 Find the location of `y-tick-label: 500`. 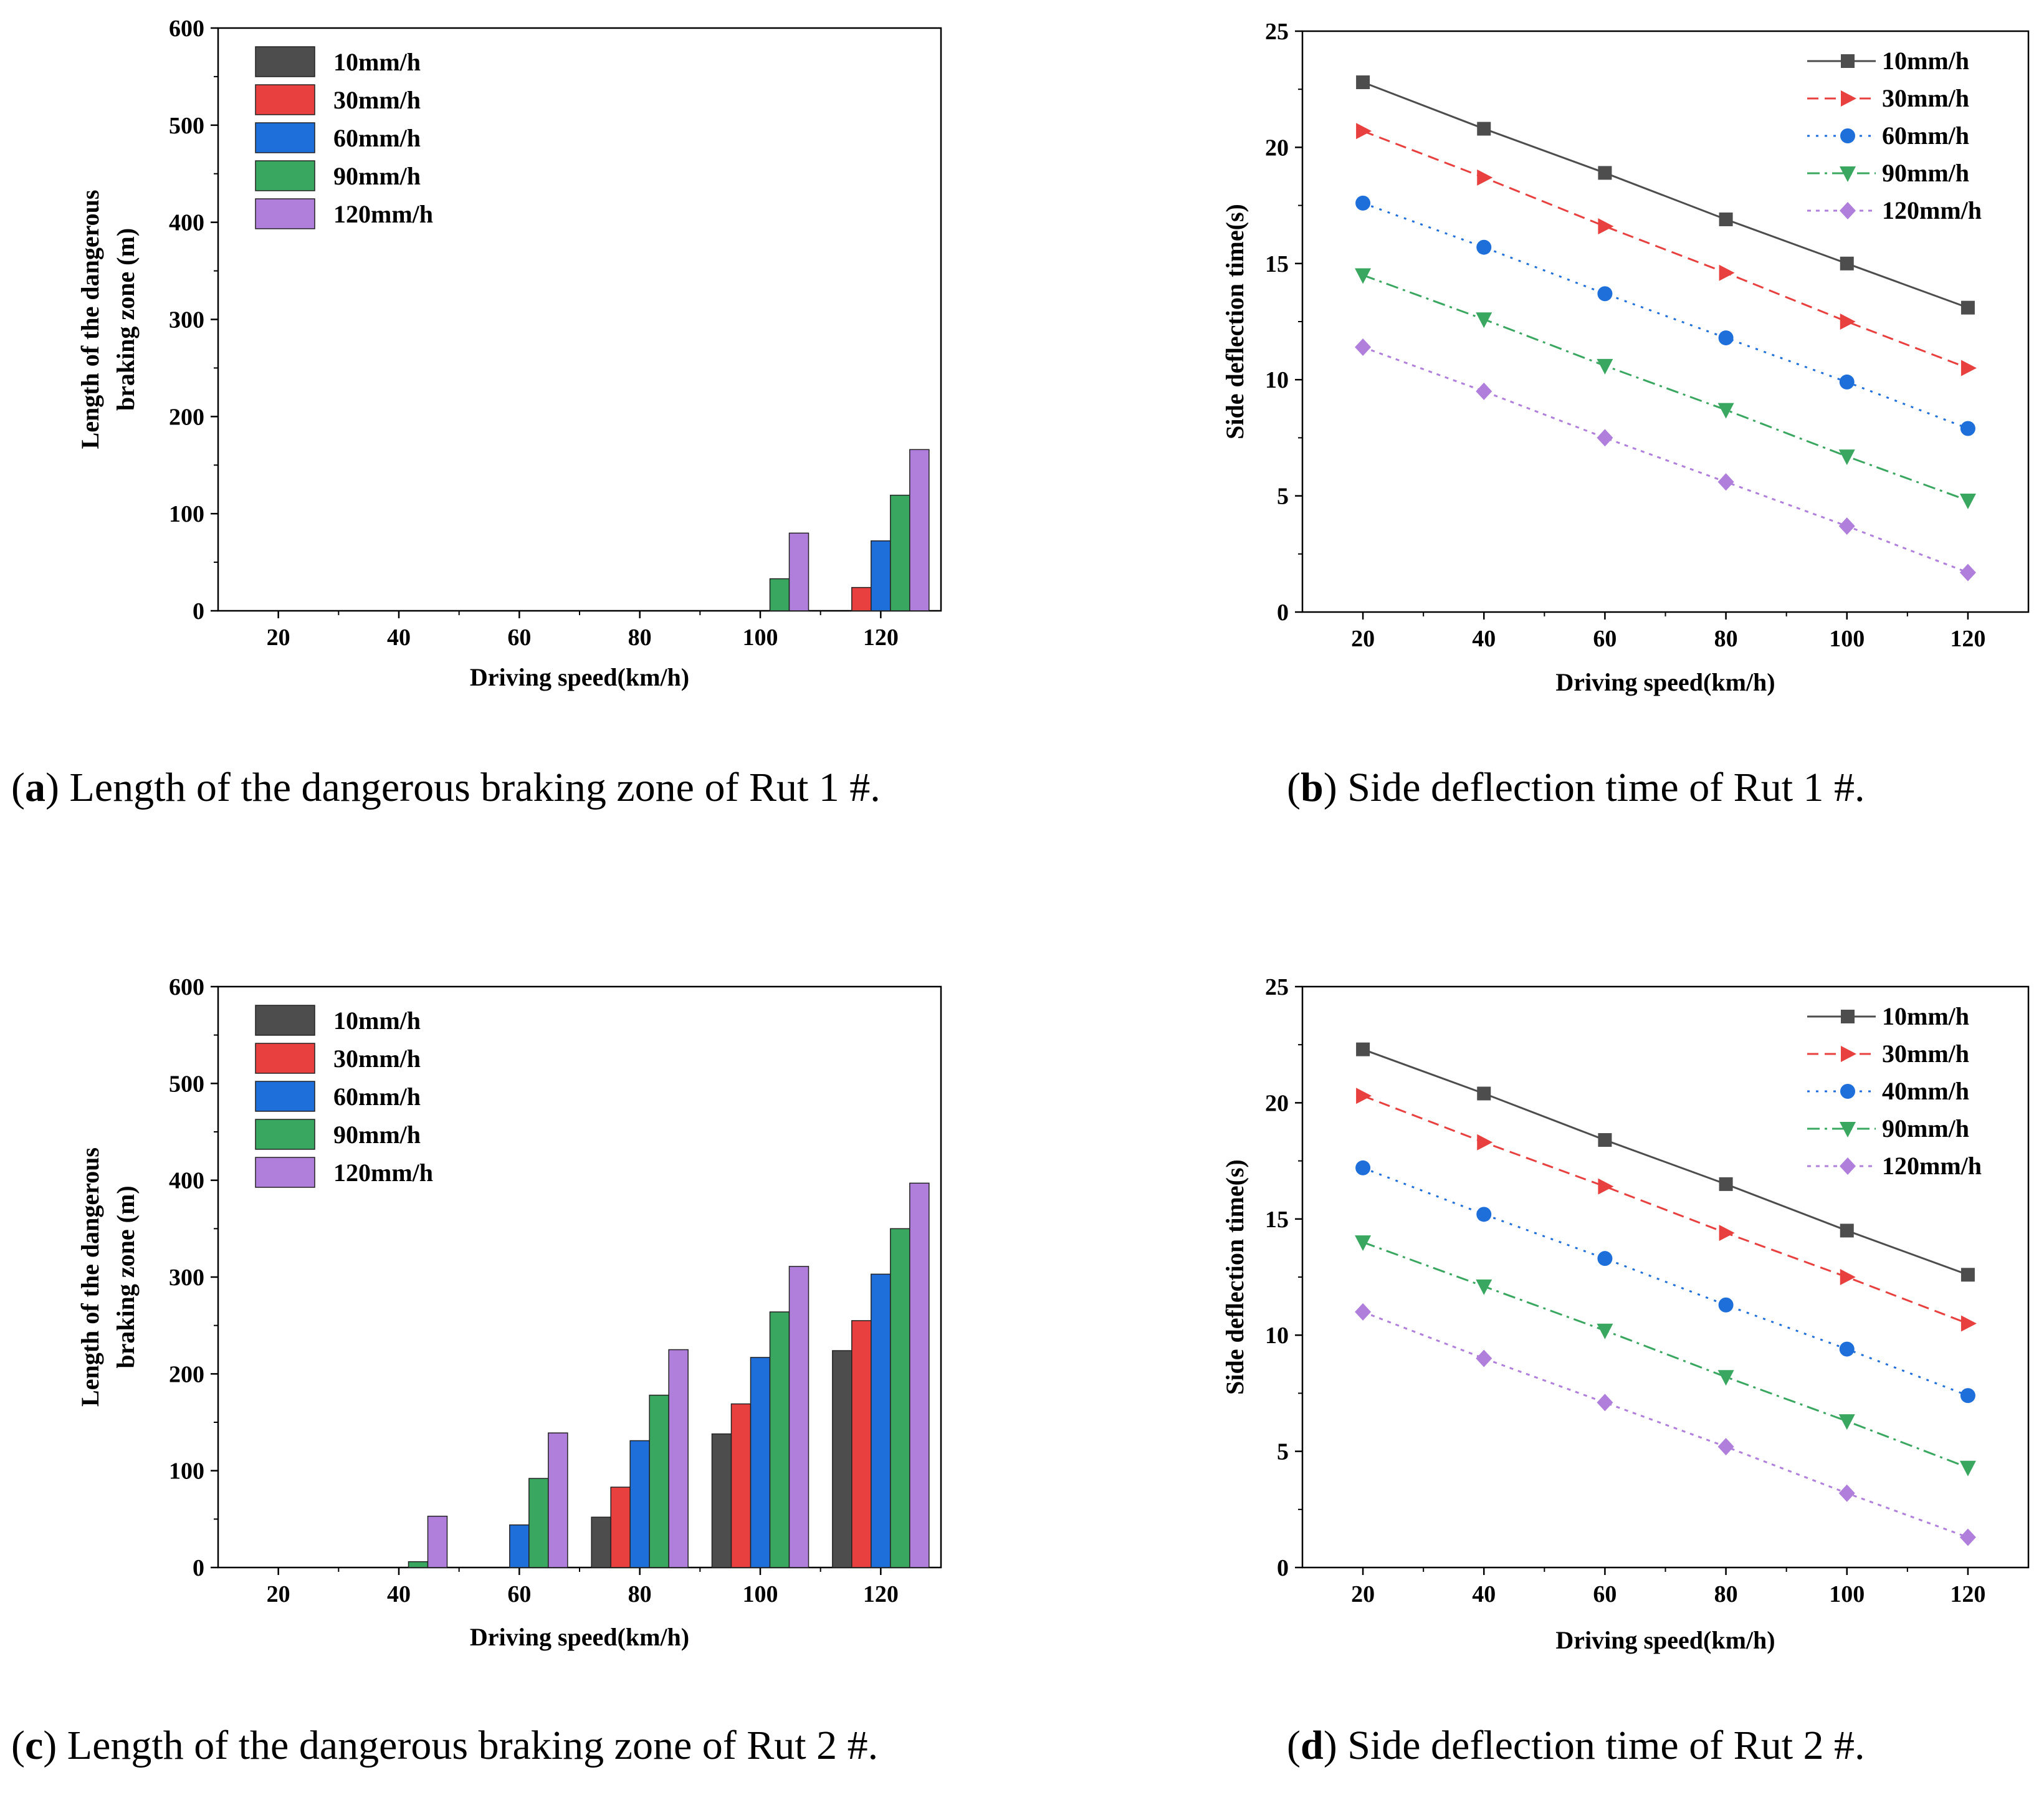

y-tick-label: 500 is located at coordinates (186, 1084).